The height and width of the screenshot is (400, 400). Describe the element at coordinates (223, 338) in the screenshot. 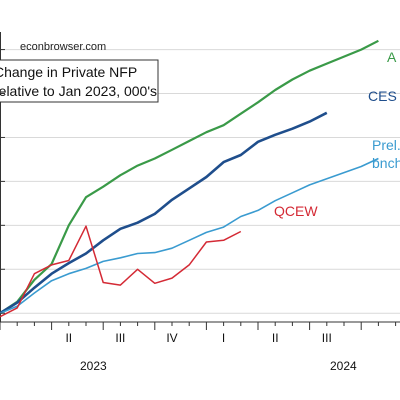

I see `x-tick-label: I` at that location.